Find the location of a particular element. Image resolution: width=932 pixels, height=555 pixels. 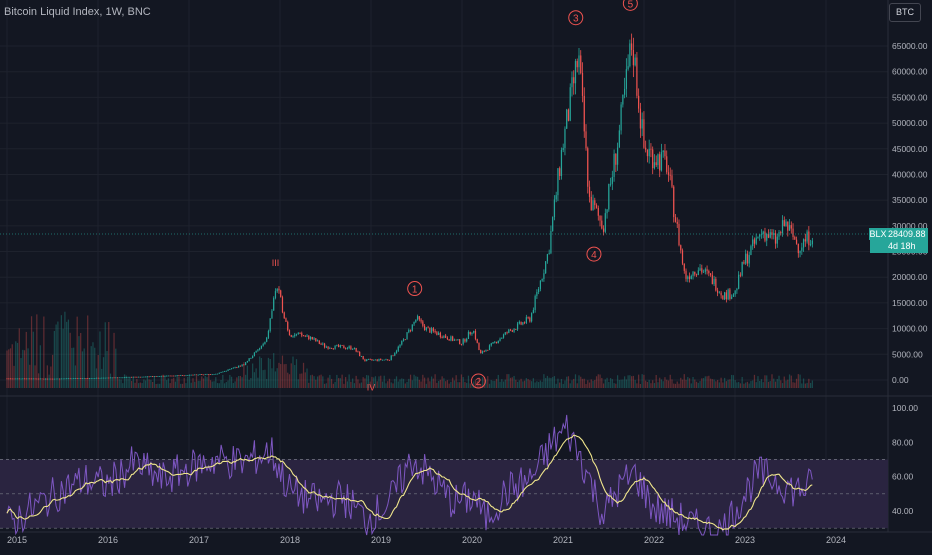

symbol-button: BTC is located at coordinates (905, 12).